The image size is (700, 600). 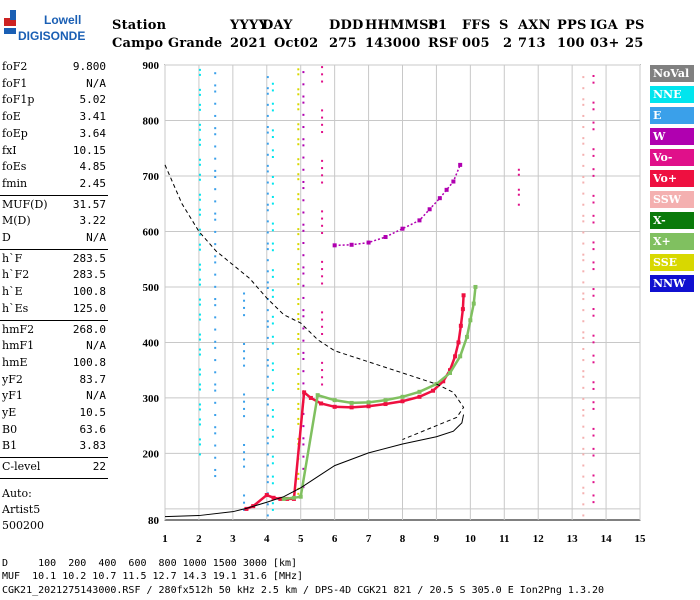 I want to click on x-tick-label: 6, so click(x=335, y=539).